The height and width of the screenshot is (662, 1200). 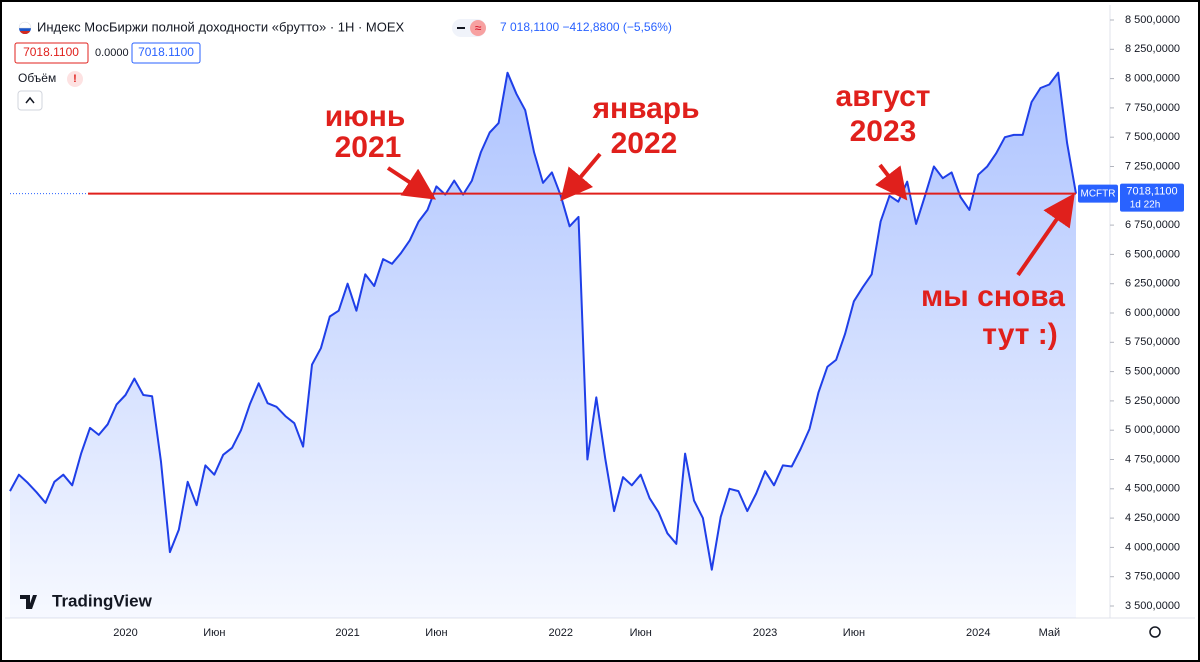 I want to click on countdown-text: 1d 22h, so click(x=1145, y=204).